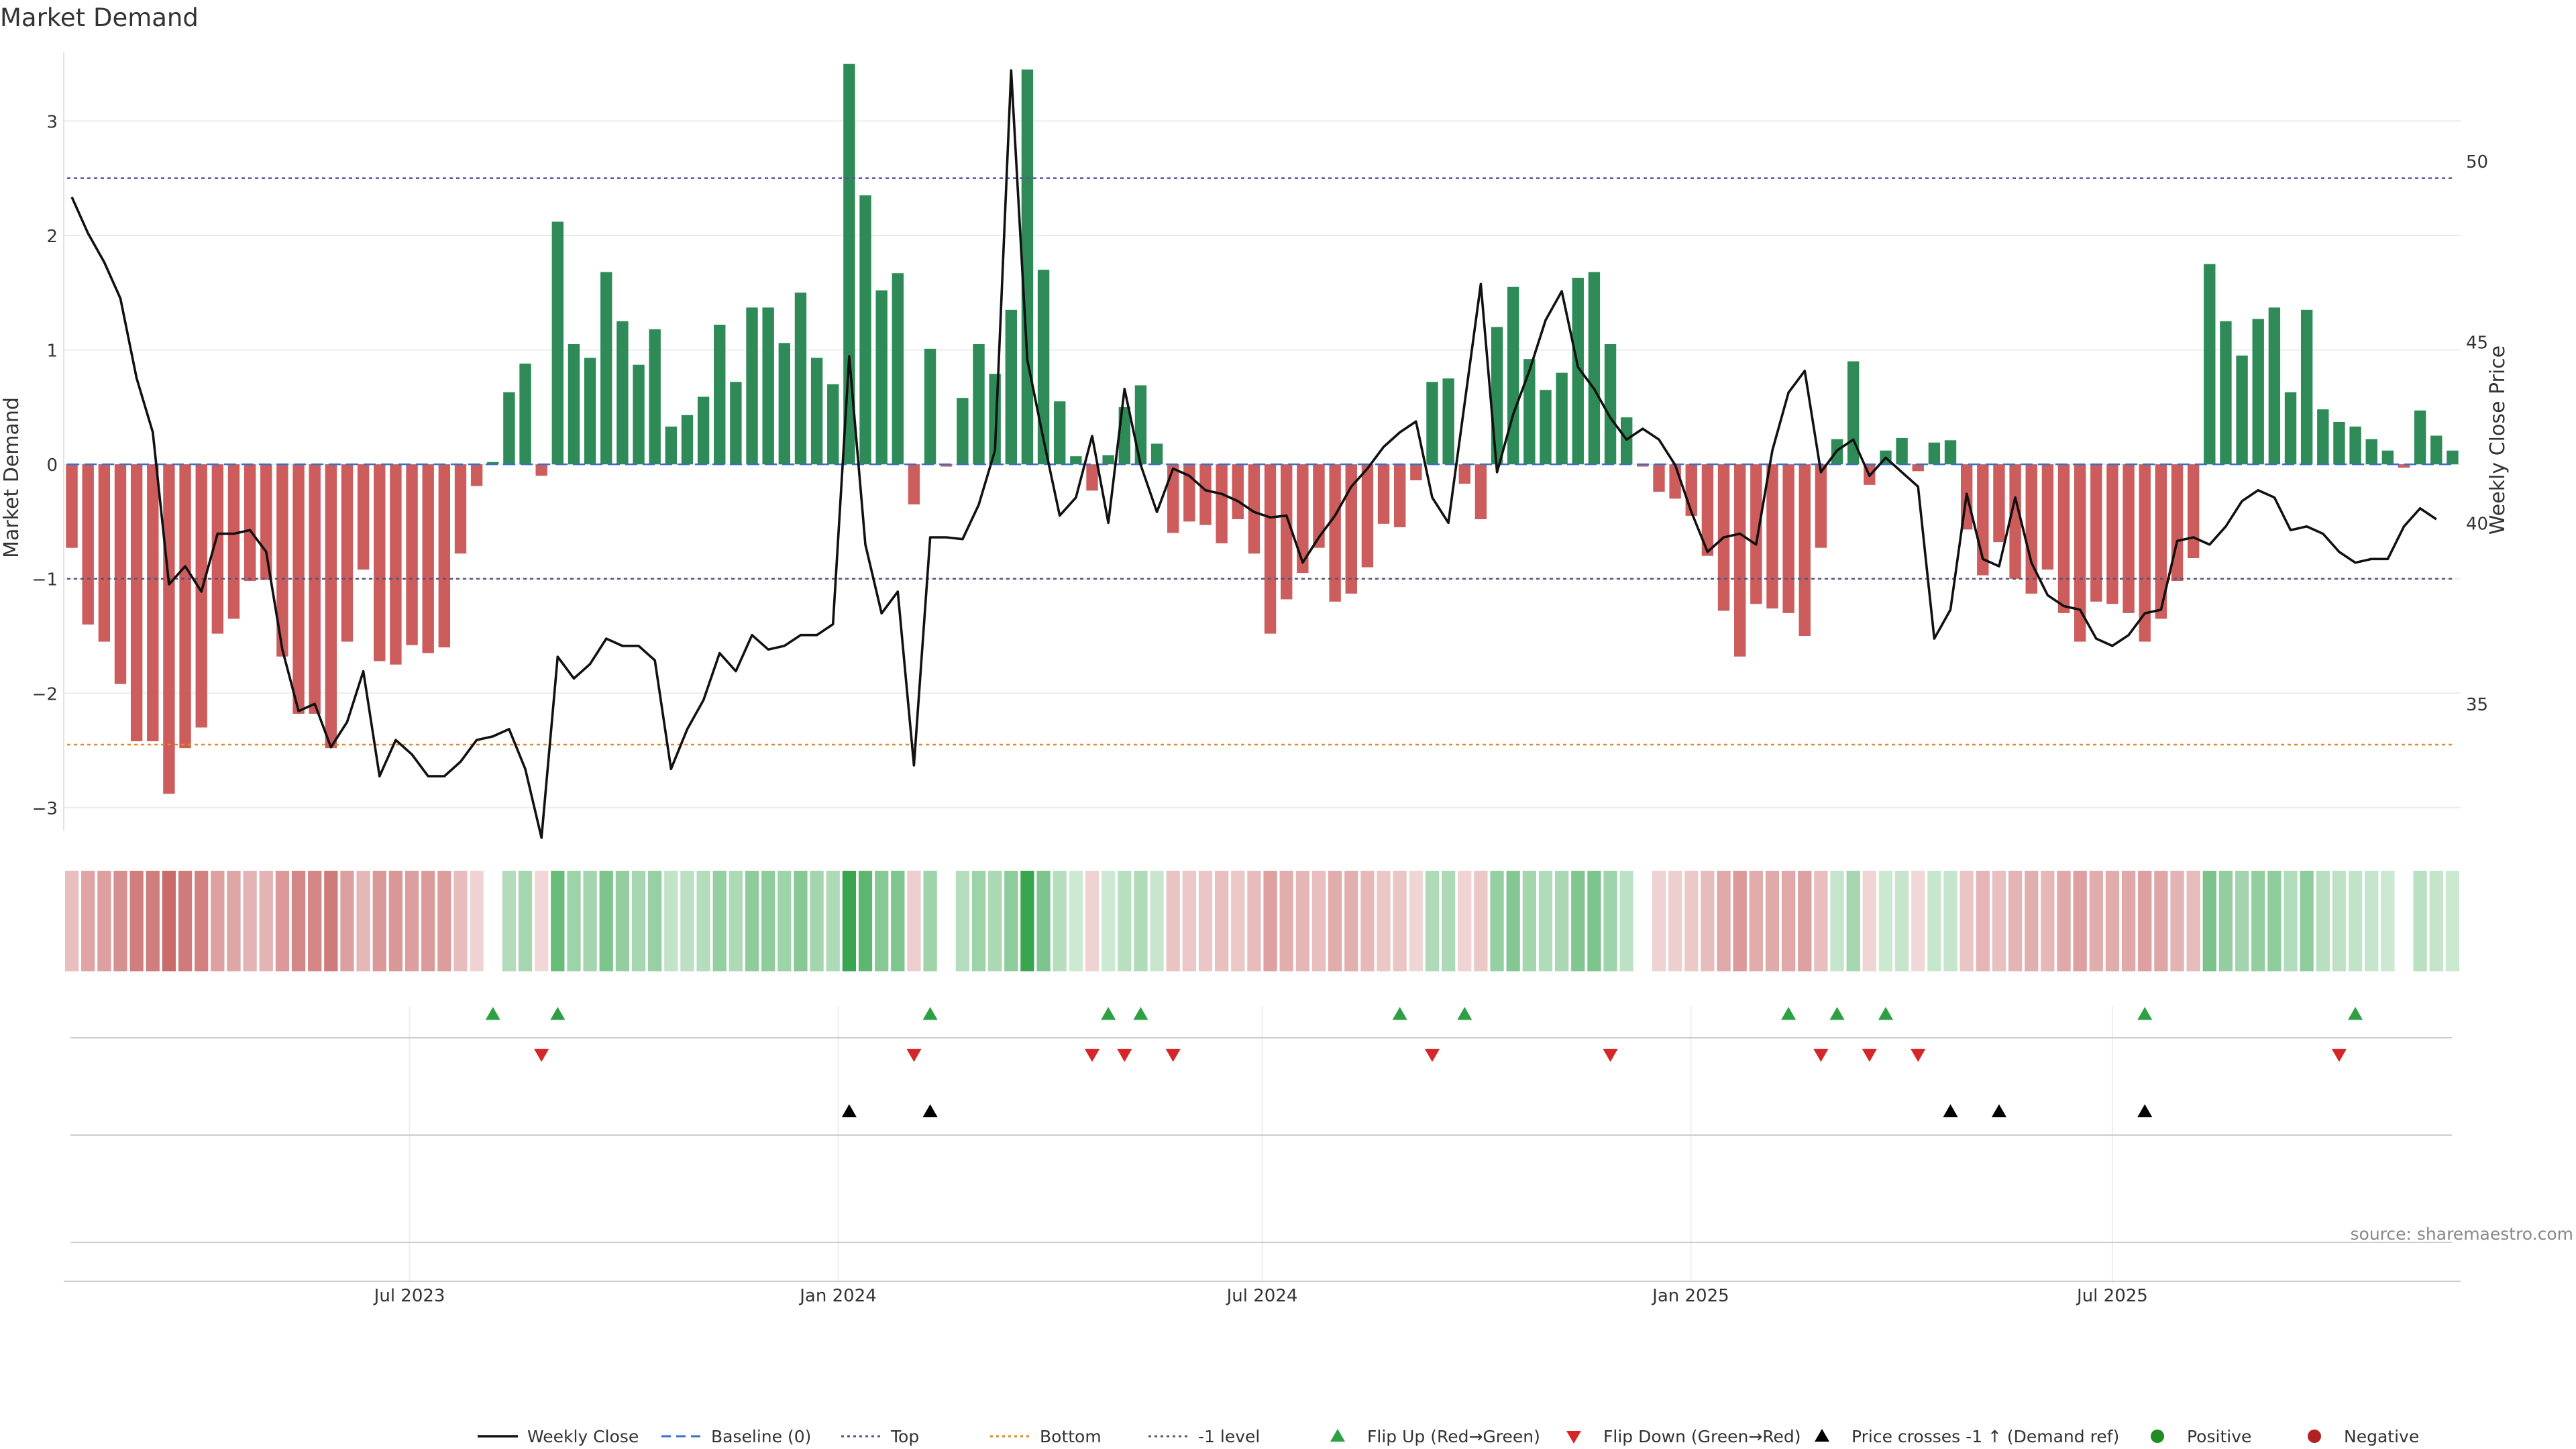 Image resolution: width=2576 pixels, height=1449 pixels. I want to click on legend-label: Top, so click(904, 1436).